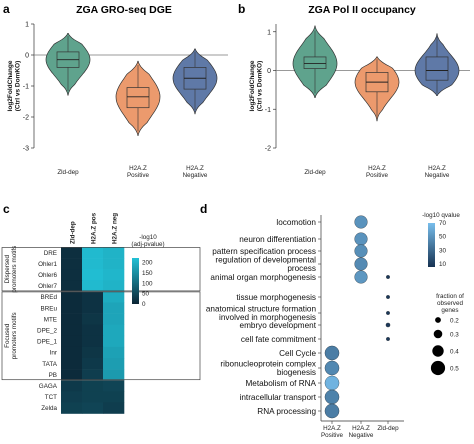  What do you see at coordinates (279, 339) in the screenshot?
I see `term-label: cell fate commitment` at bounding box center [279, 339].